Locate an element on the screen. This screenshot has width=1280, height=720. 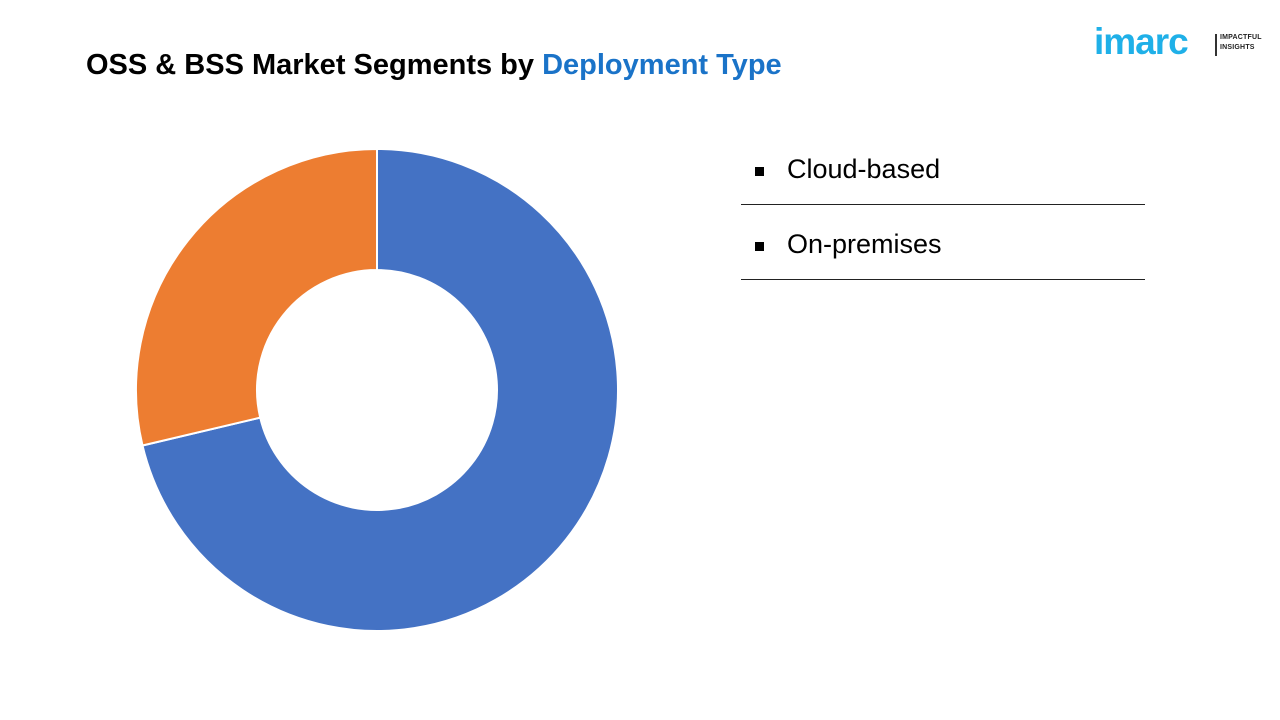
logo-separator is located at coordinates (1216, 45).